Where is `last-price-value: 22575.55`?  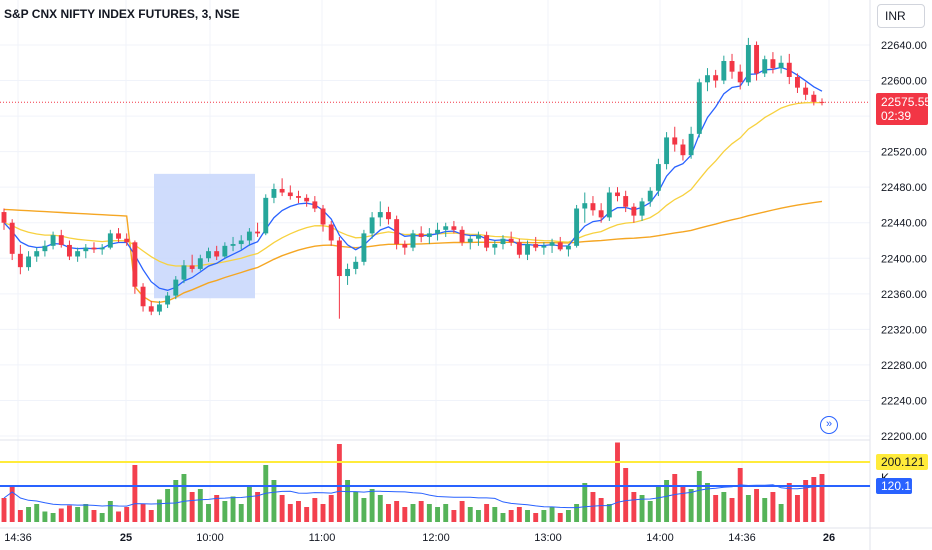
last-price-value: 22575.55 is located at coordinates (906, 102).